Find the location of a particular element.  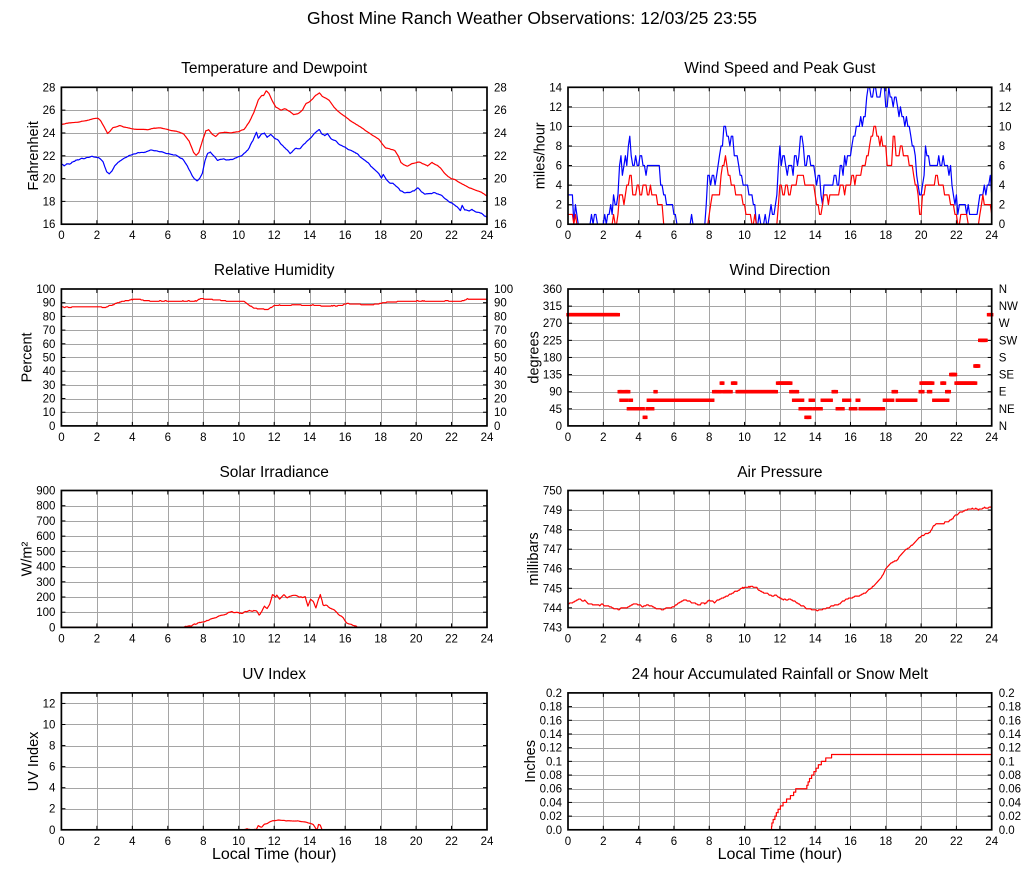

humidity-y-tick-label: 20 is located at coordinates (49, 400).